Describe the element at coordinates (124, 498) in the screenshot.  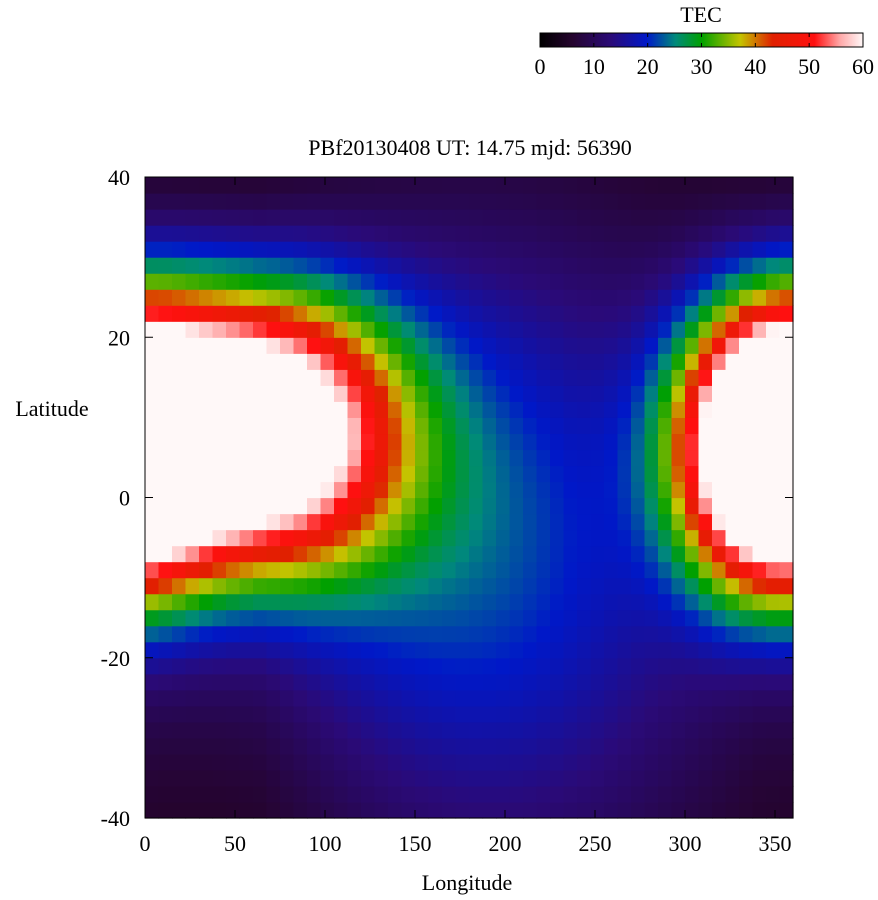
I see `y-tick-label: 0` at that location.